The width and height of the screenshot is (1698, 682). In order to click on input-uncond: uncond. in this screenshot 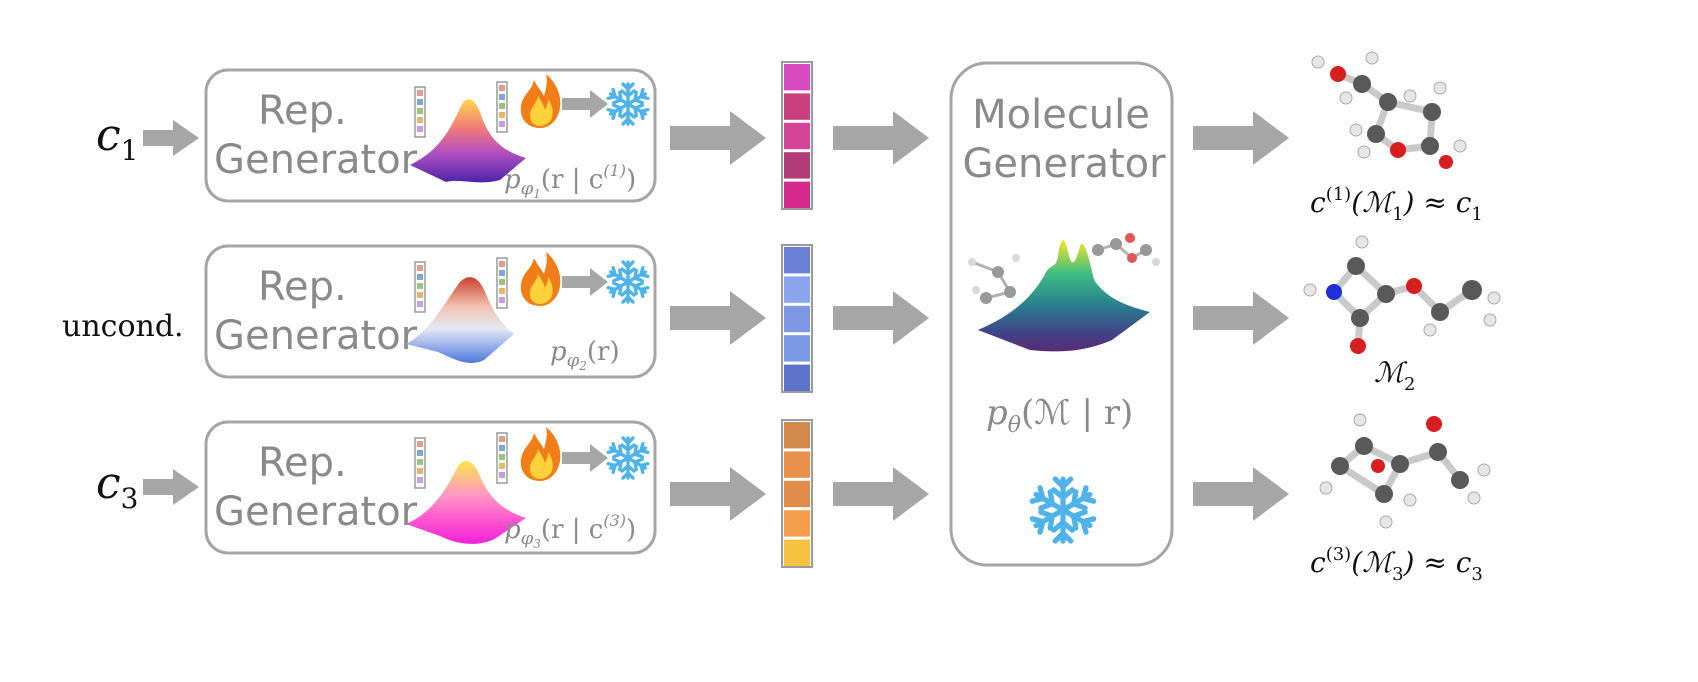, I will do `click(123, 326)`.